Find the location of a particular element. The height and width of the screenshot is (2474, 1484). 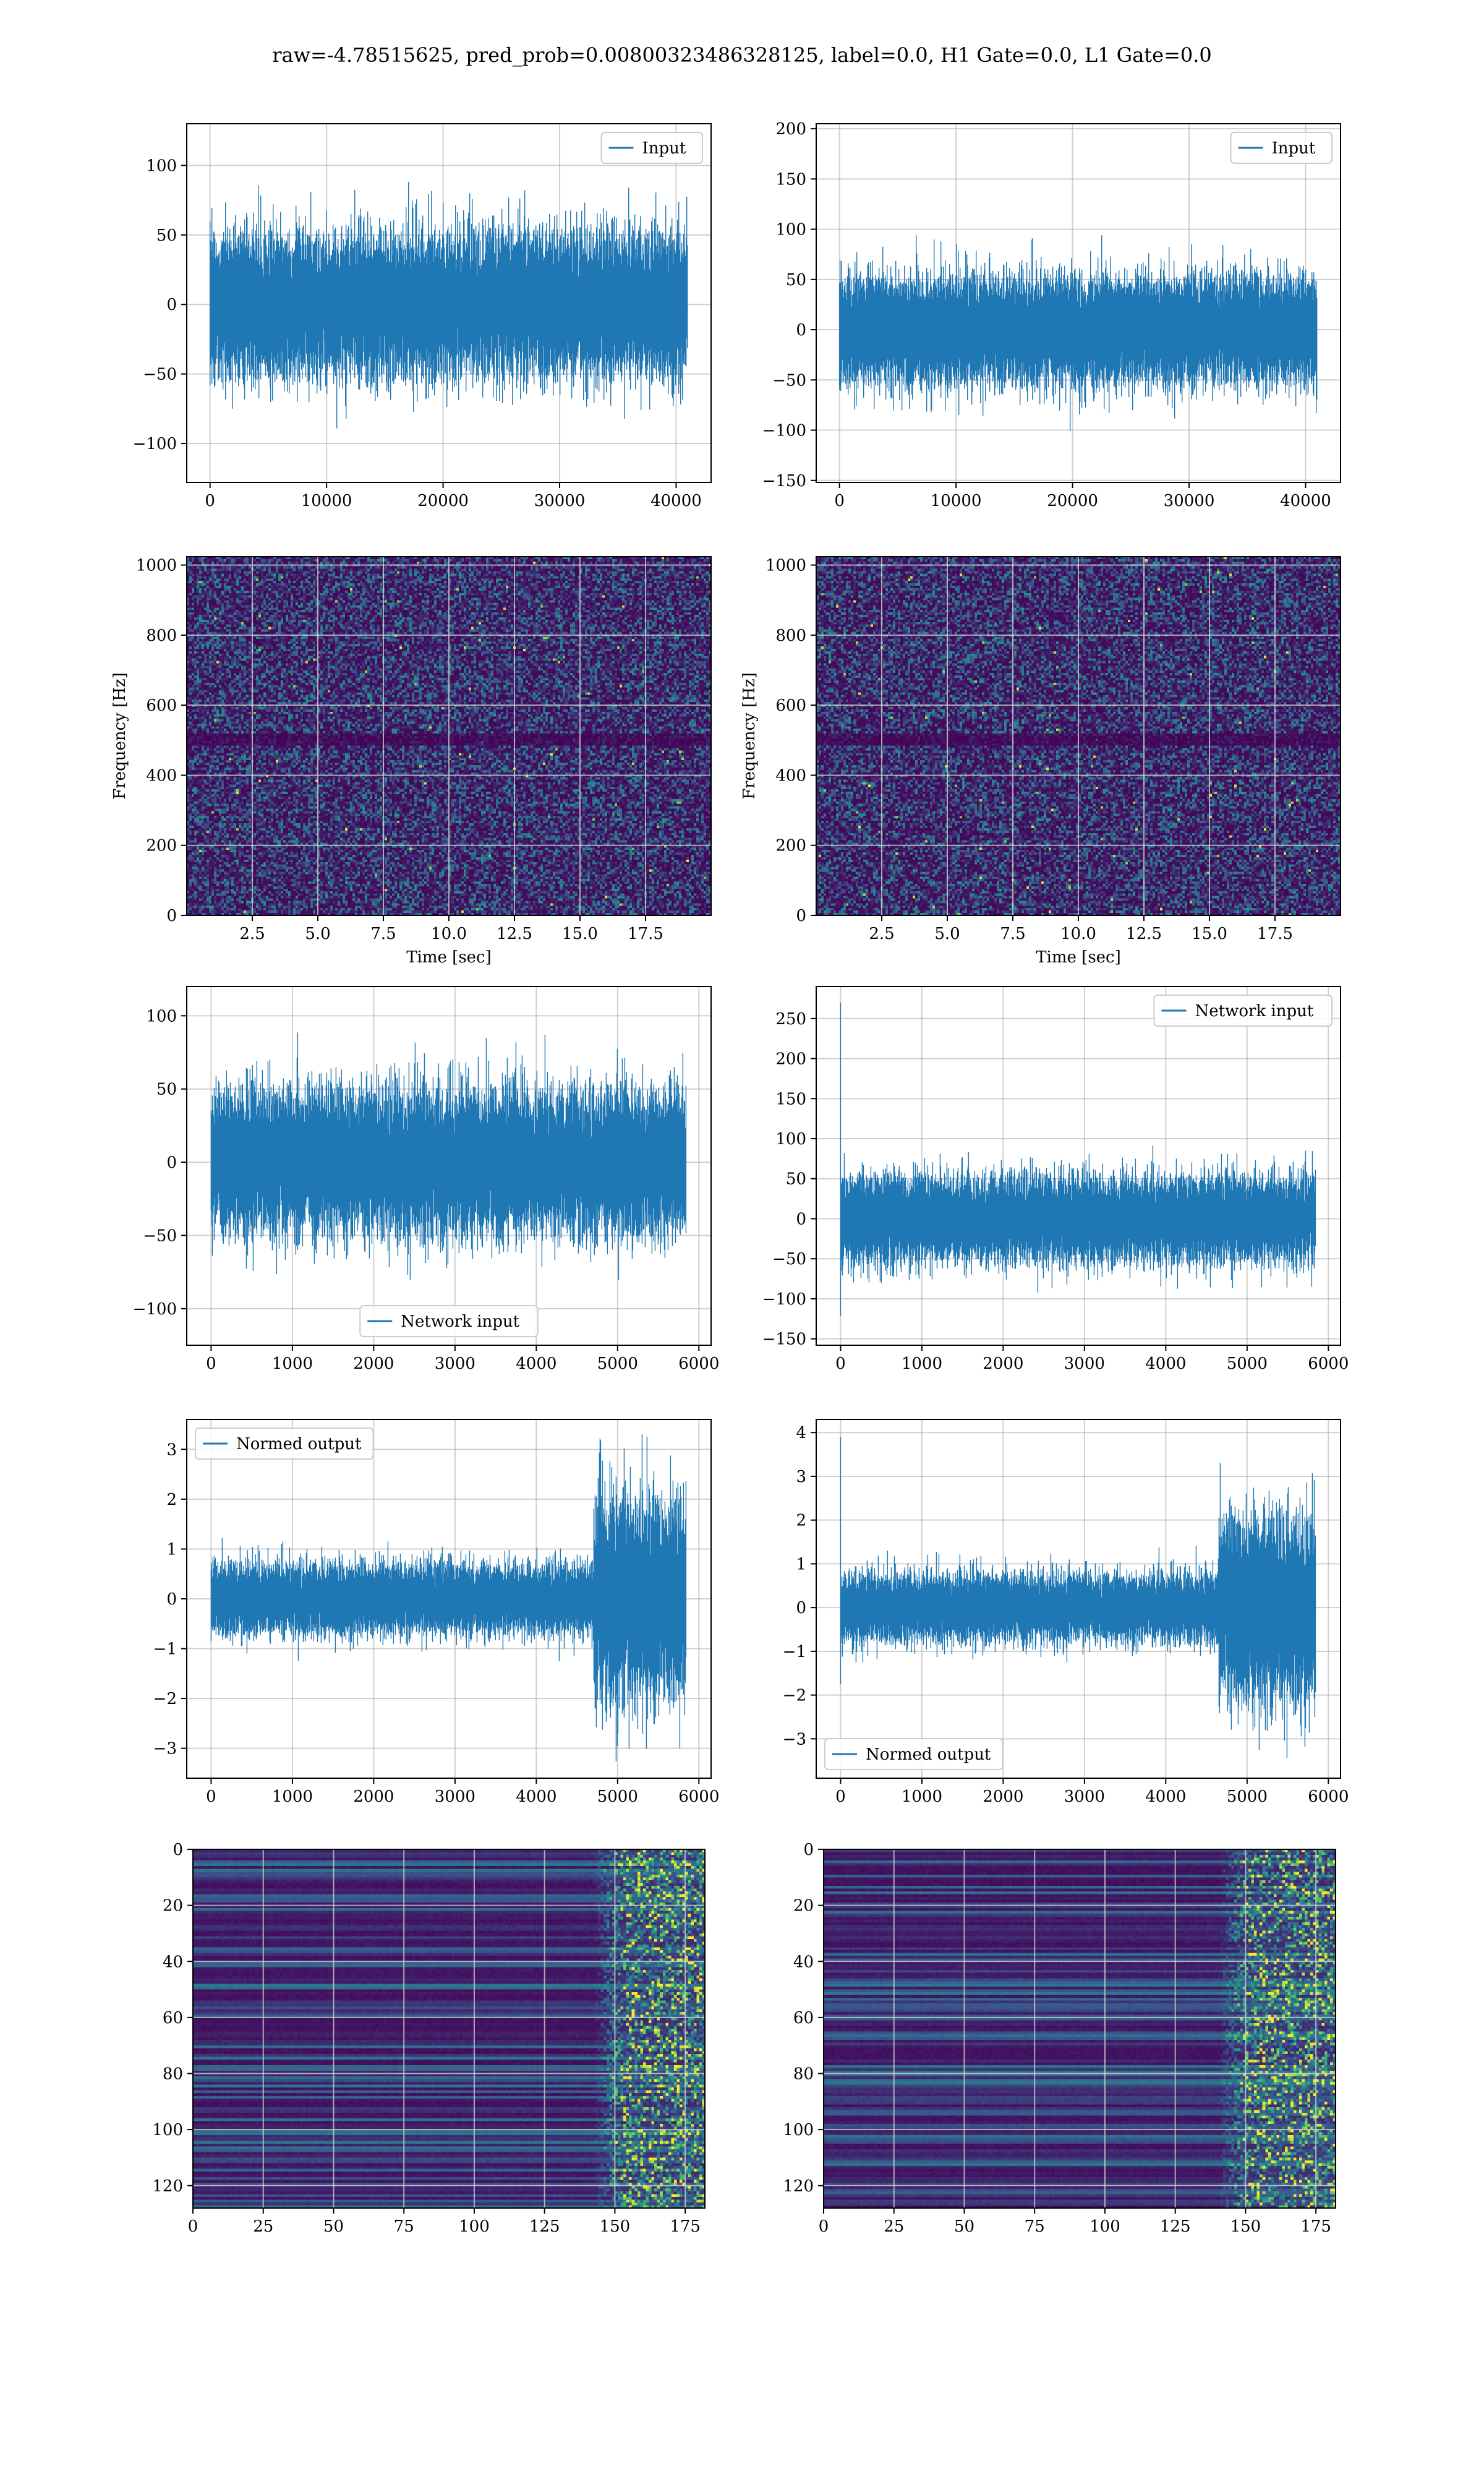

network-input-l1-legend-label: Network input is located at coordinates (1254, 1011).